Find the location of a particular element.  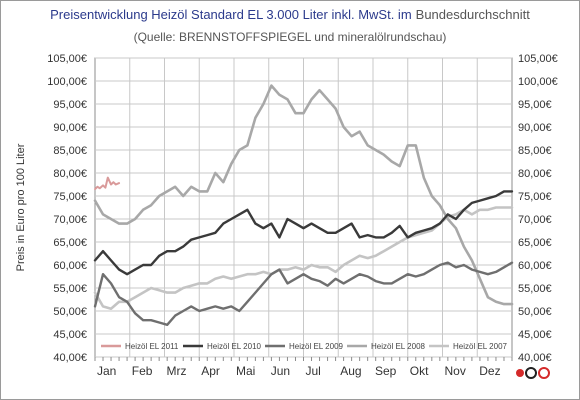

y-tick-label-left: 60,00€ is located at coordinates (70, 266).